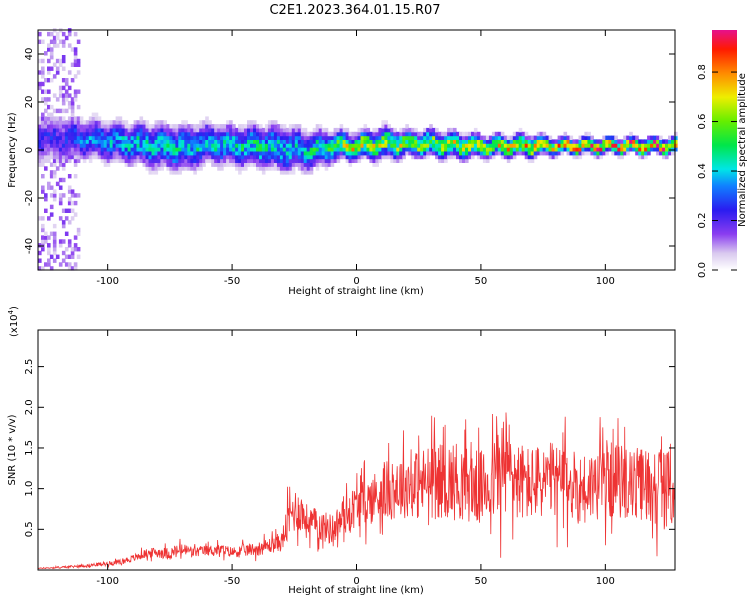 The image size is (750, 600). Describe the element at coordinates (481, 281) in the screenshot. I see `x-tick-label: 50` at that location.